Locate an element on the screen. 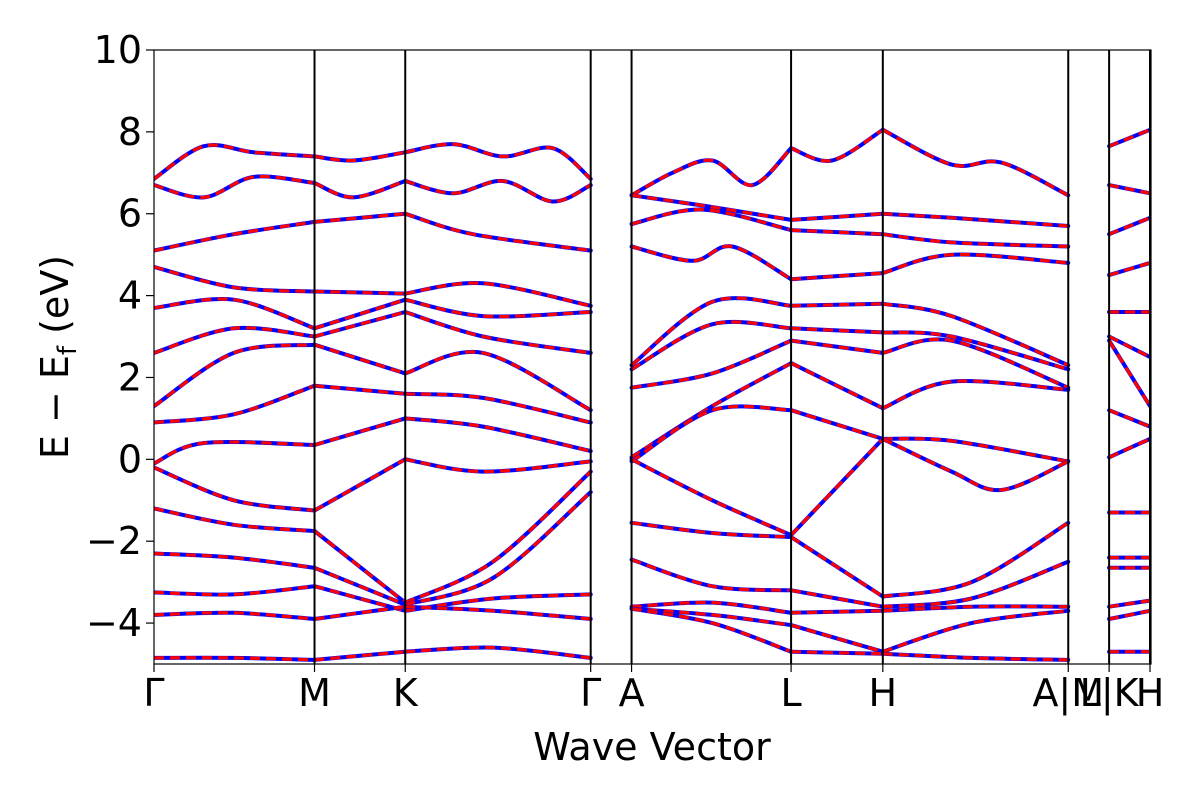 The image size is (1200, 800). band-14-segment-3-red is located at coordinates (711, 630).